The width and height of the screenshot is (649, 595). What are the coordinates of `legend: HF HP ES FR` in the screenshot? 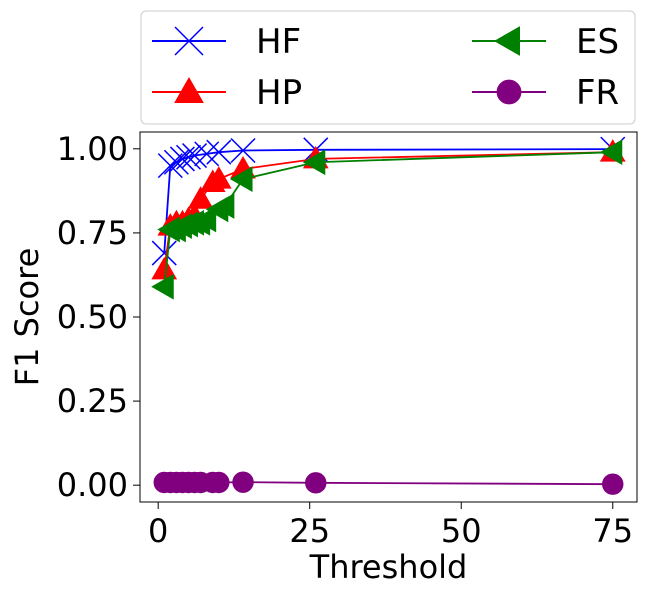 It's located at (388, 67).